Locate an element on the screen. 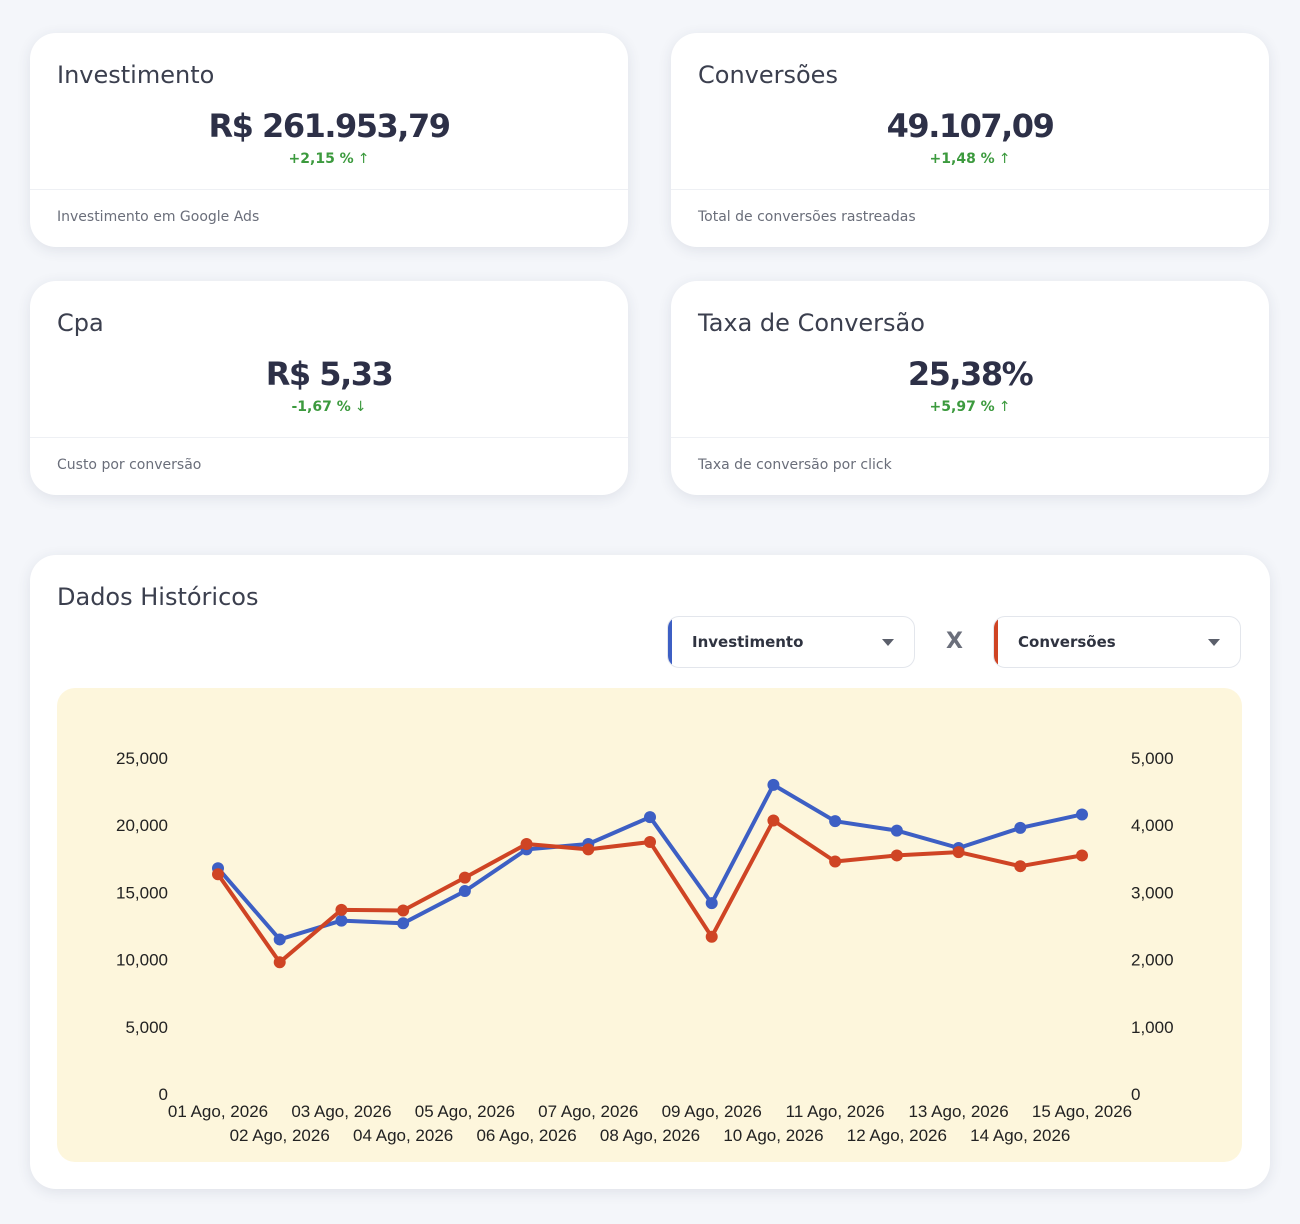  x-tick-label: 03 Ago, 2026 is located at coordinates (341, 1111).